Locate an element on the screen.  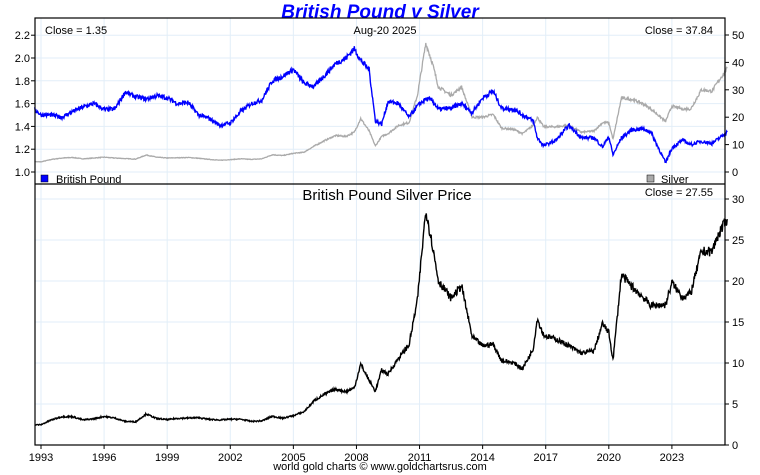
bottom-right-axis-tick-label: 30 is located at coordinates (738, 200).